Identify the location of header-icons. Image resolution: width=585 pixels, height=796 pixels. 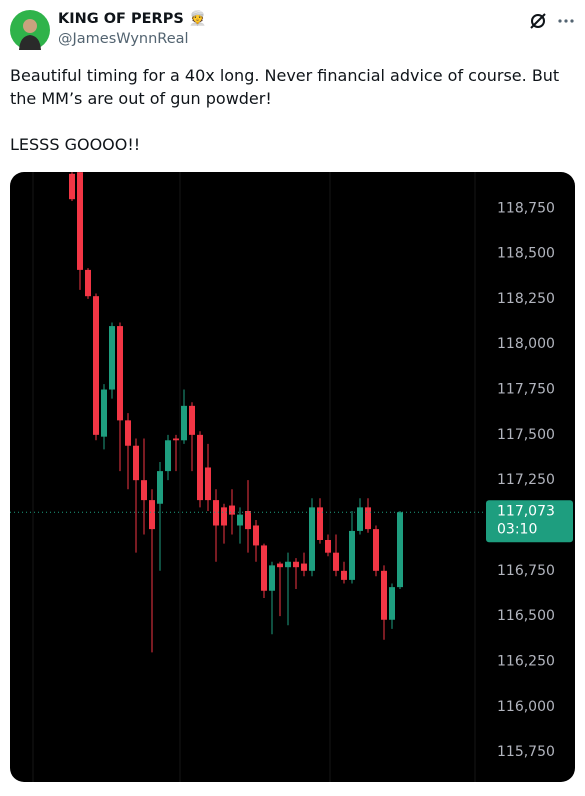
(292, 30).